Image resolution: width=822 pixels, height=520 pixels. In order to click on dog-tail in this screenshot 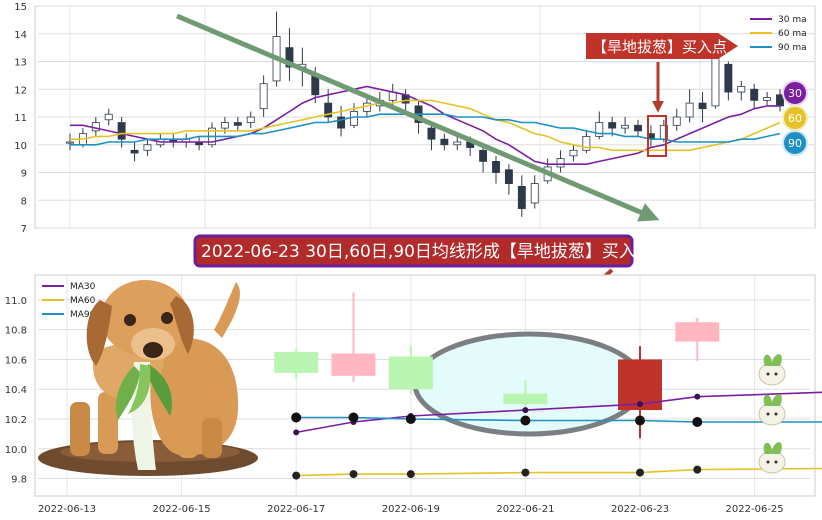, I will do `click(227, 310)`.